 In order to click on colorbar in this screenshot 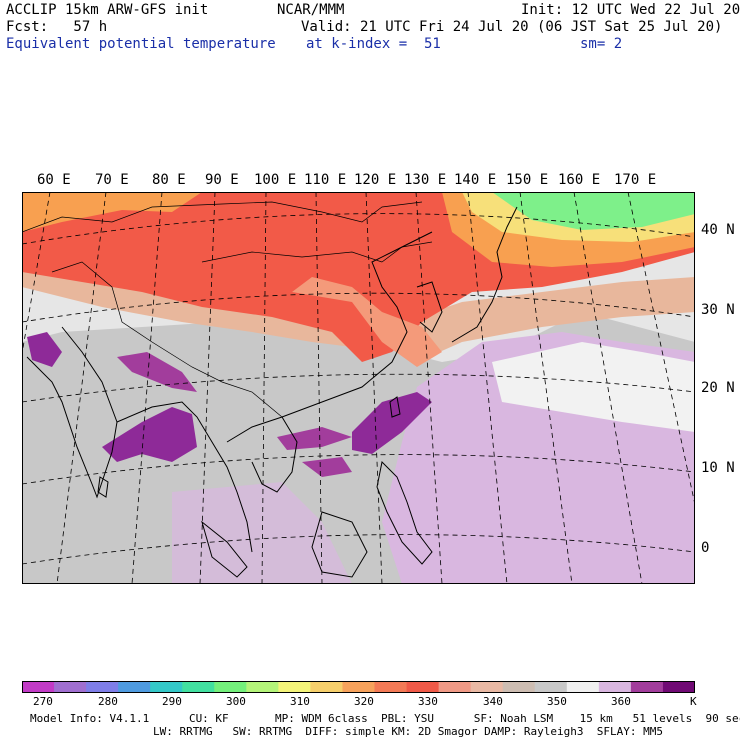, I will do `click(358, 687)`.